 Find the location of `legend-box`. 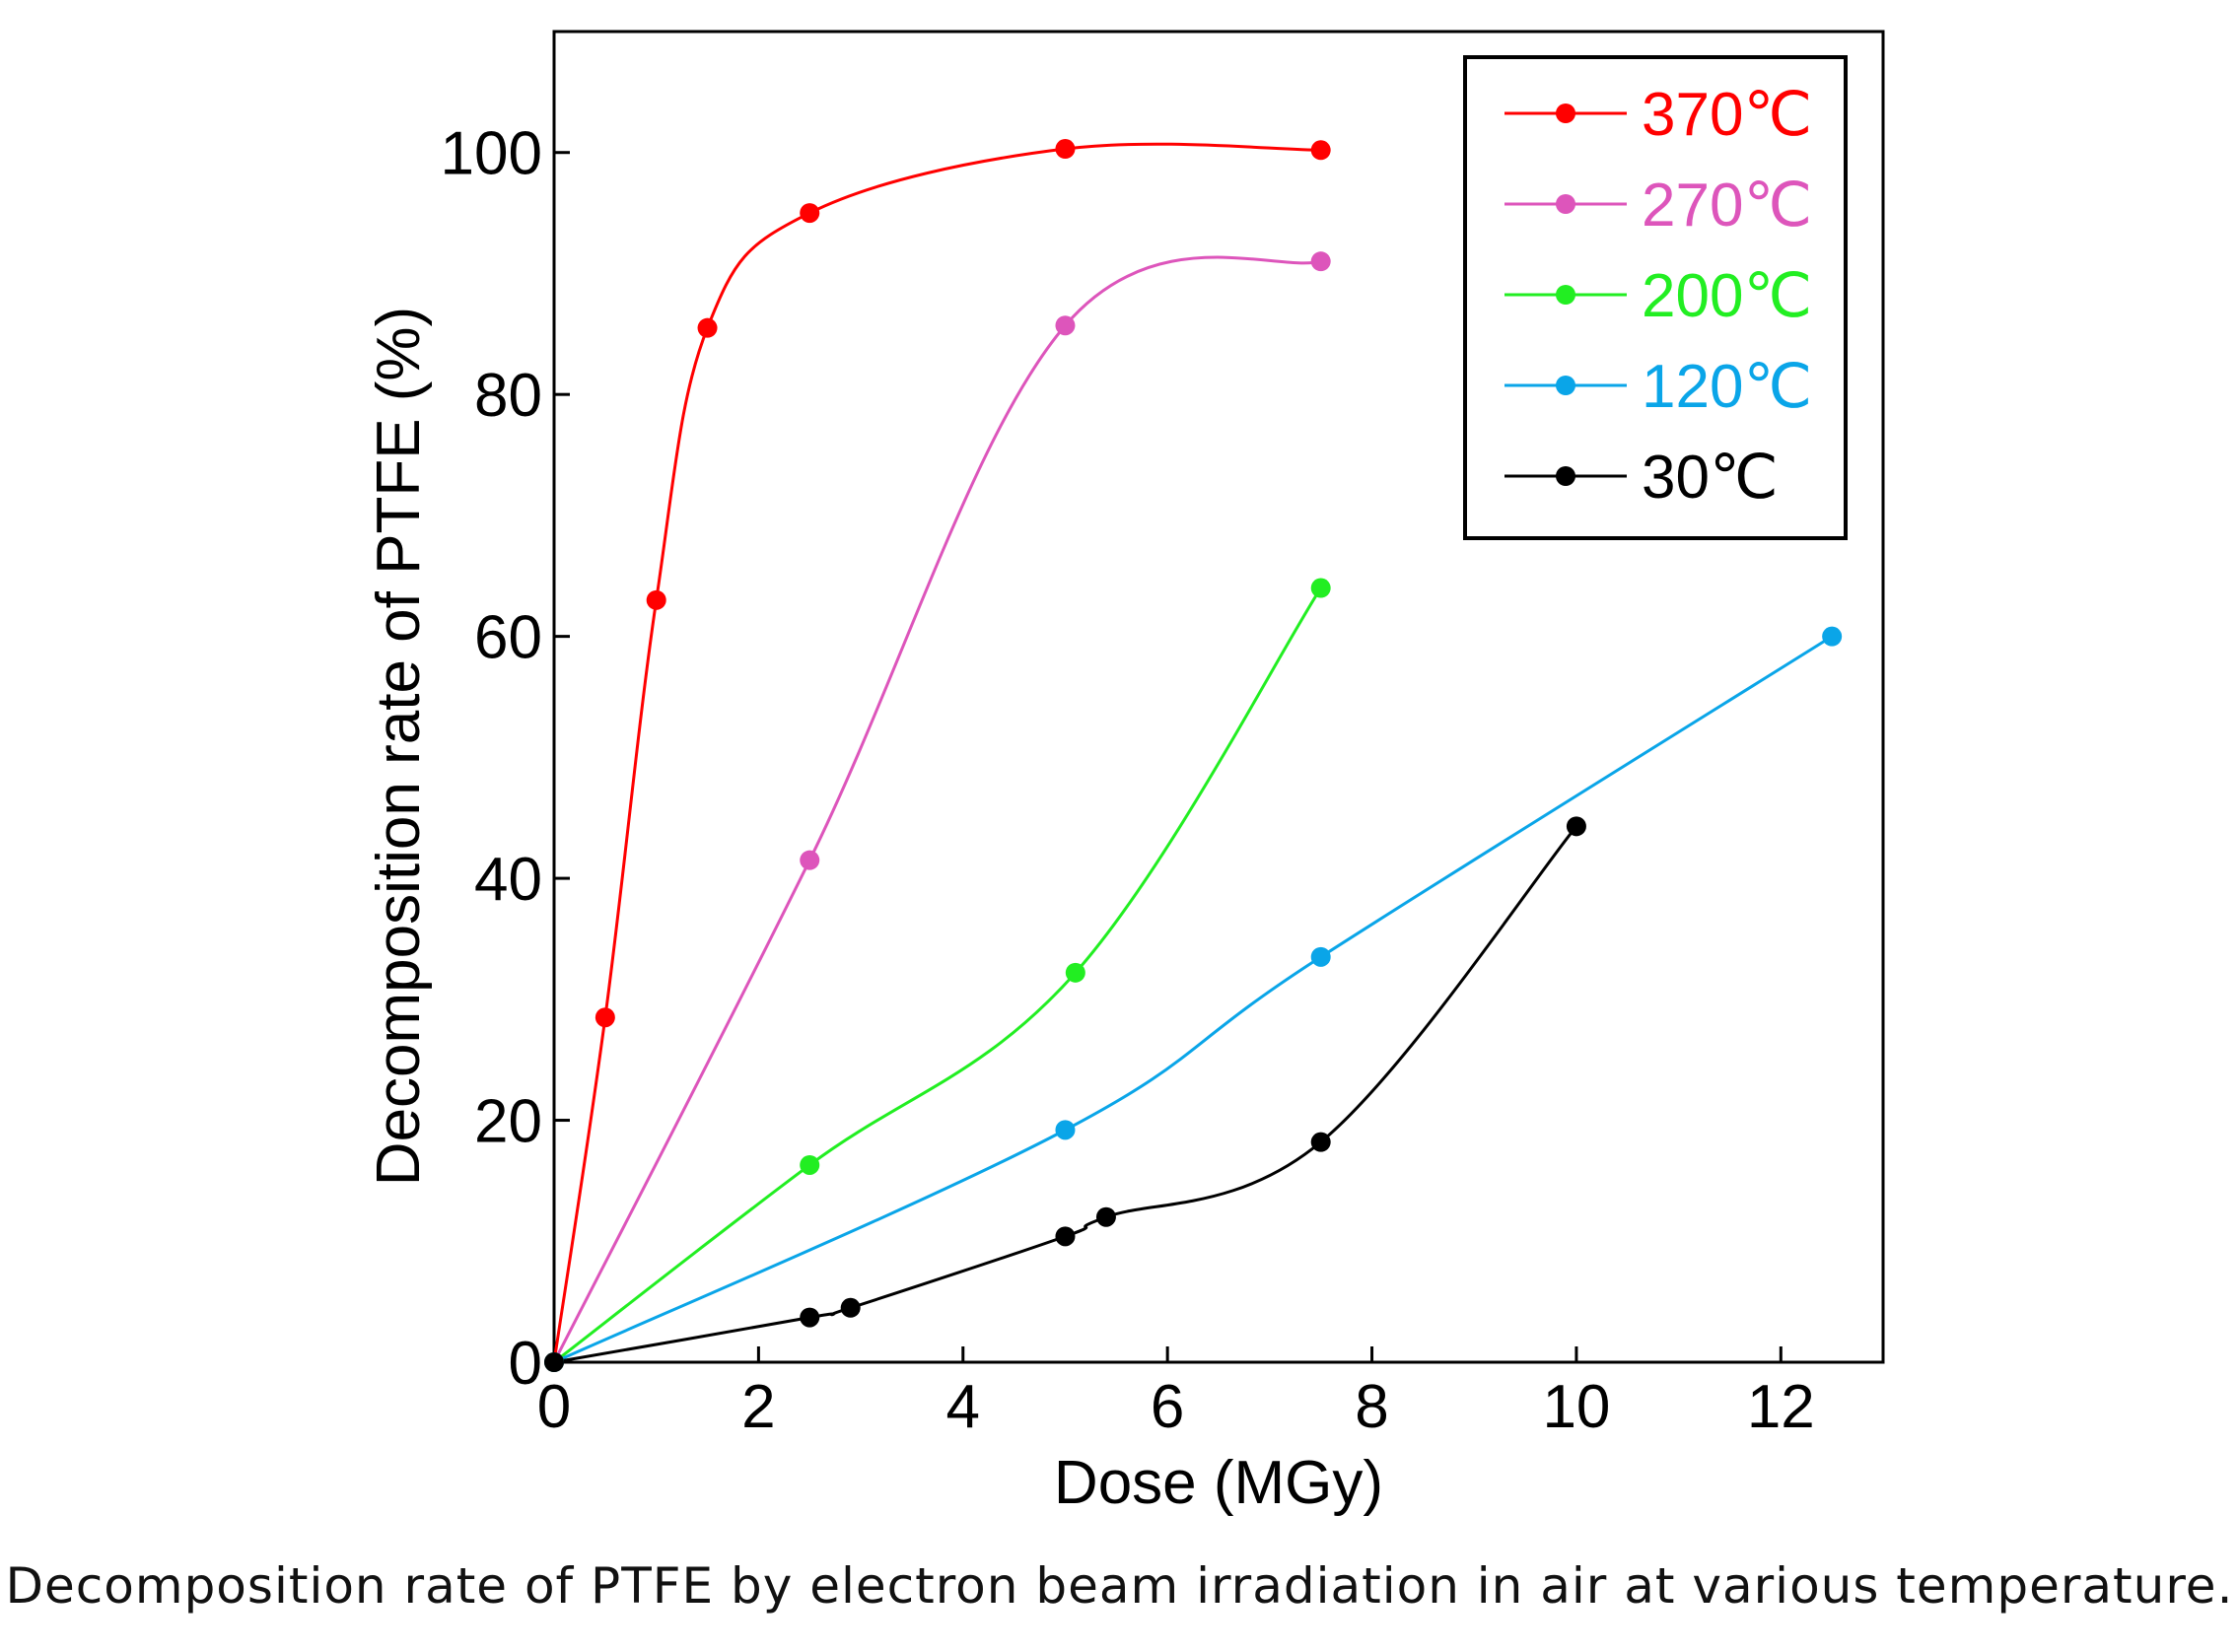

legend-box is located at coordinates (1655, 297).